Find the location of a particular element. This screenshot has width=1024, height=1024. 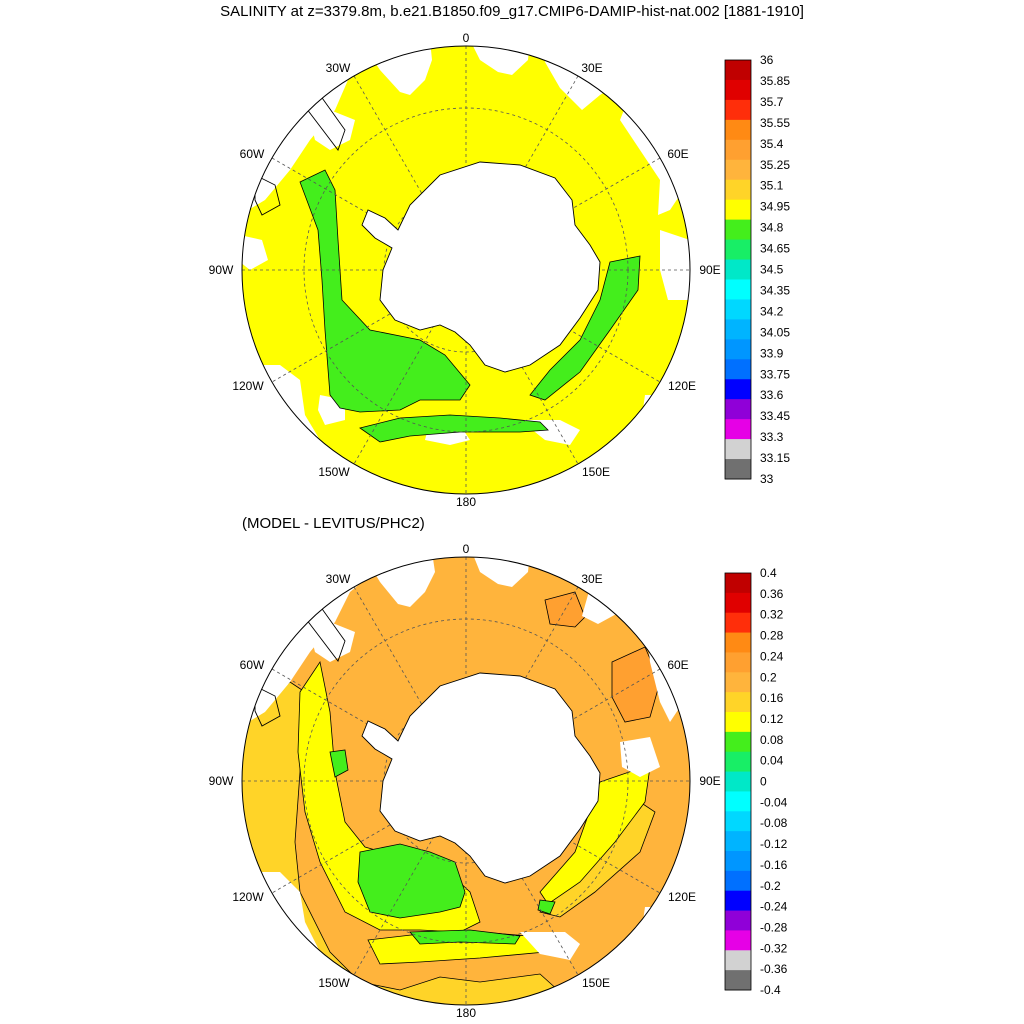

colorbar-label: 35.25 is located at coordinates (775, 165).